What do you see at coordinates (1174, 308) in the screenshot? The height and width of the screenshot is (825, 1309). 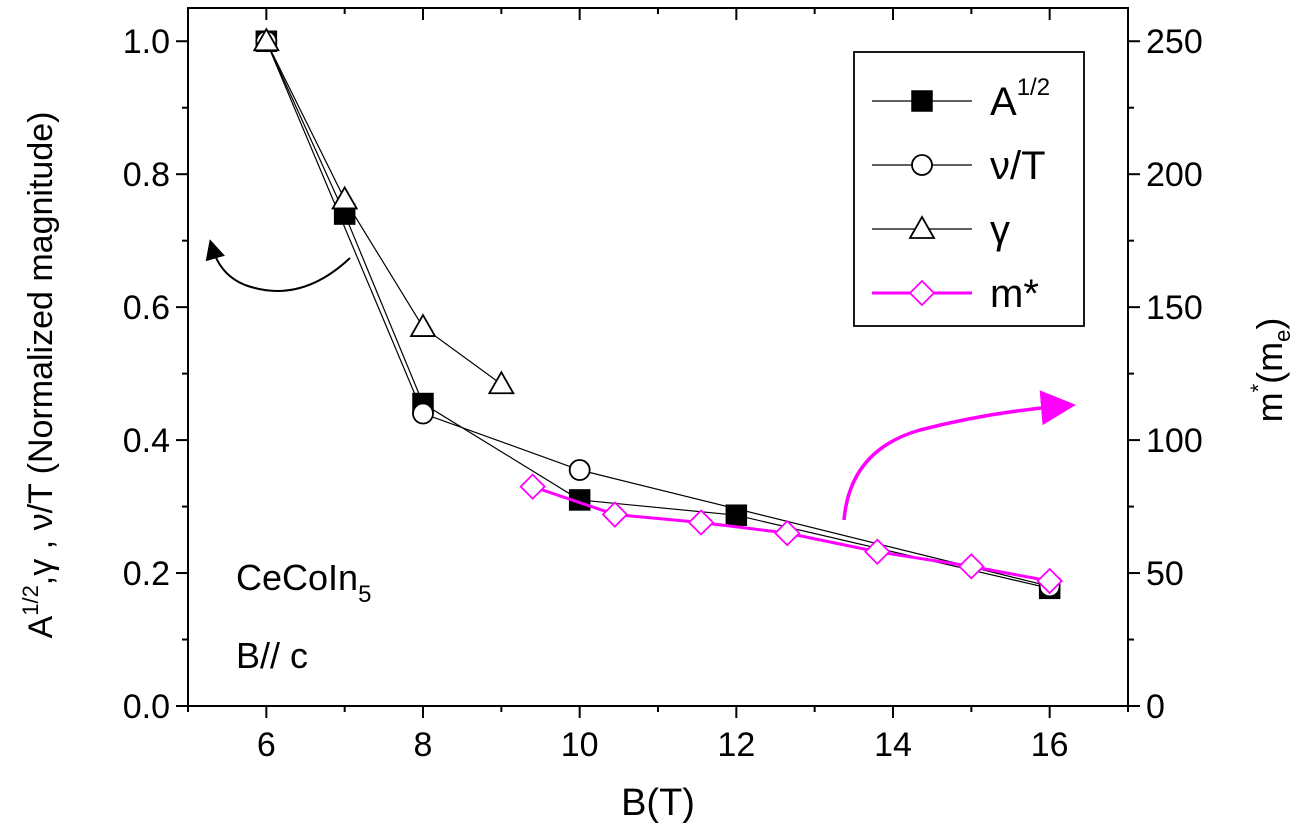 I see `y-right-tick-label: 150` at bounding box center [1174, 308].